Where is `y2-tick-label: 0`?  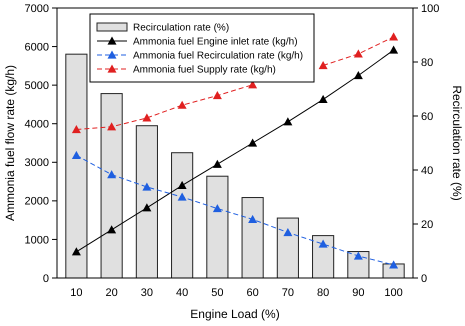
y2-tick-label: 0 is located at coordinates (424, 278).